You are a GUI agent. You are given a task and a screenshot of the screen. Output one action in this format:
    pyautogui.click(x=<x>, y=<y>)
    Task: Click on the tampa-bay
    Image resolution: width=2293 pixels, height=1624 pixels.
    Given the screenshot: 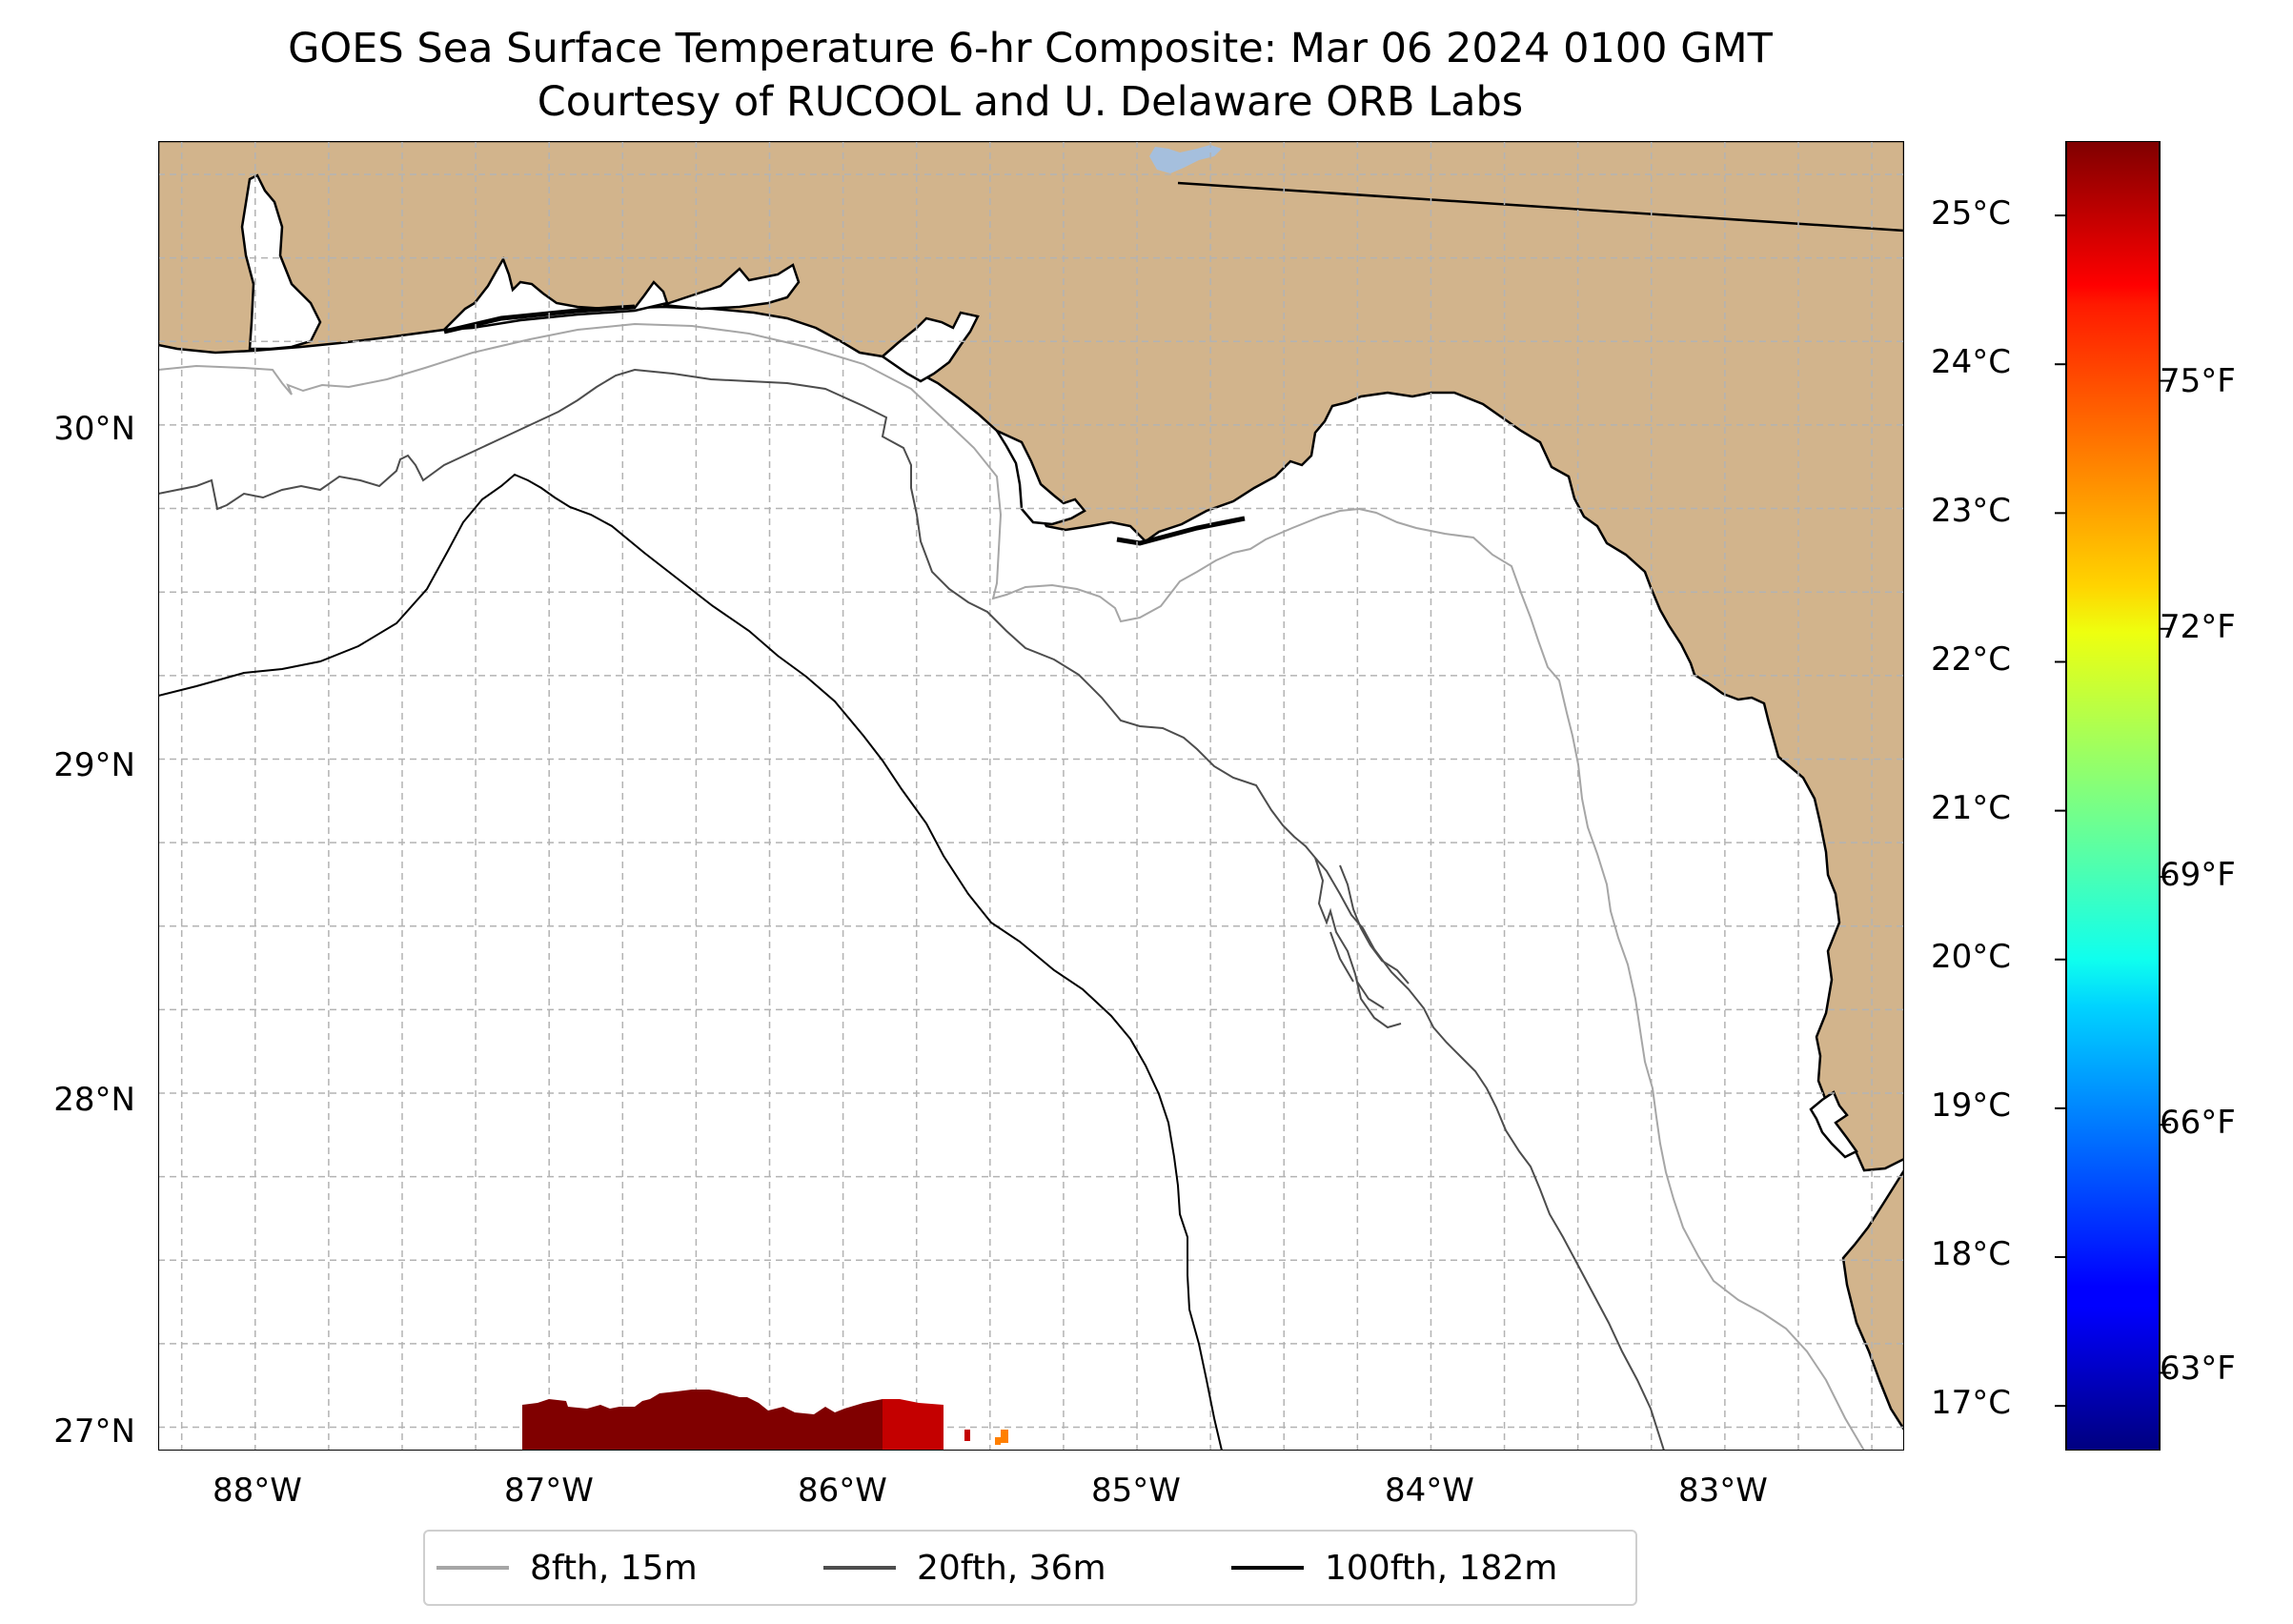 What is the action you would take?
    pyautogui.click(x=1834, y=1124)
    